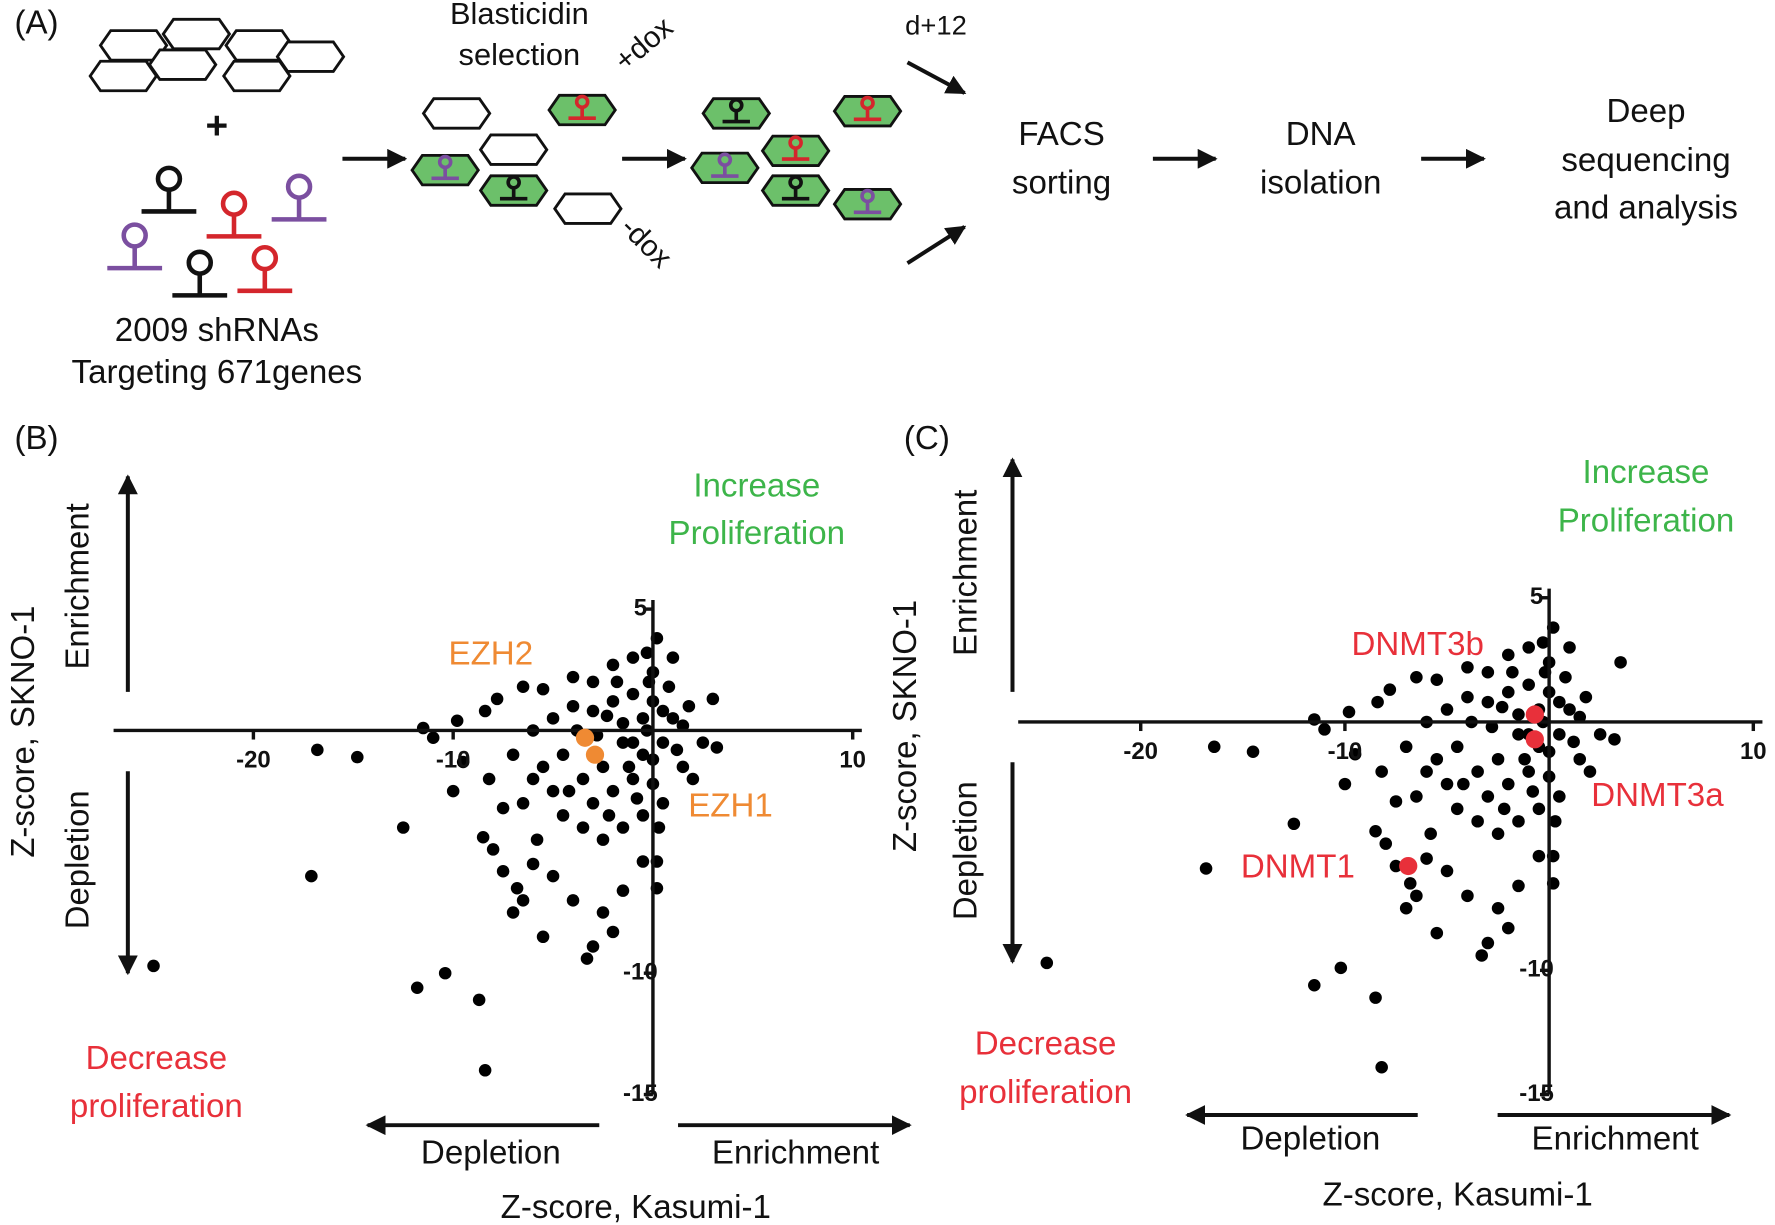  What do you see at coordinates (519, 15) in the screenshot?
I see `selection-text: Blasticidin` at bounding box center [519, 15].